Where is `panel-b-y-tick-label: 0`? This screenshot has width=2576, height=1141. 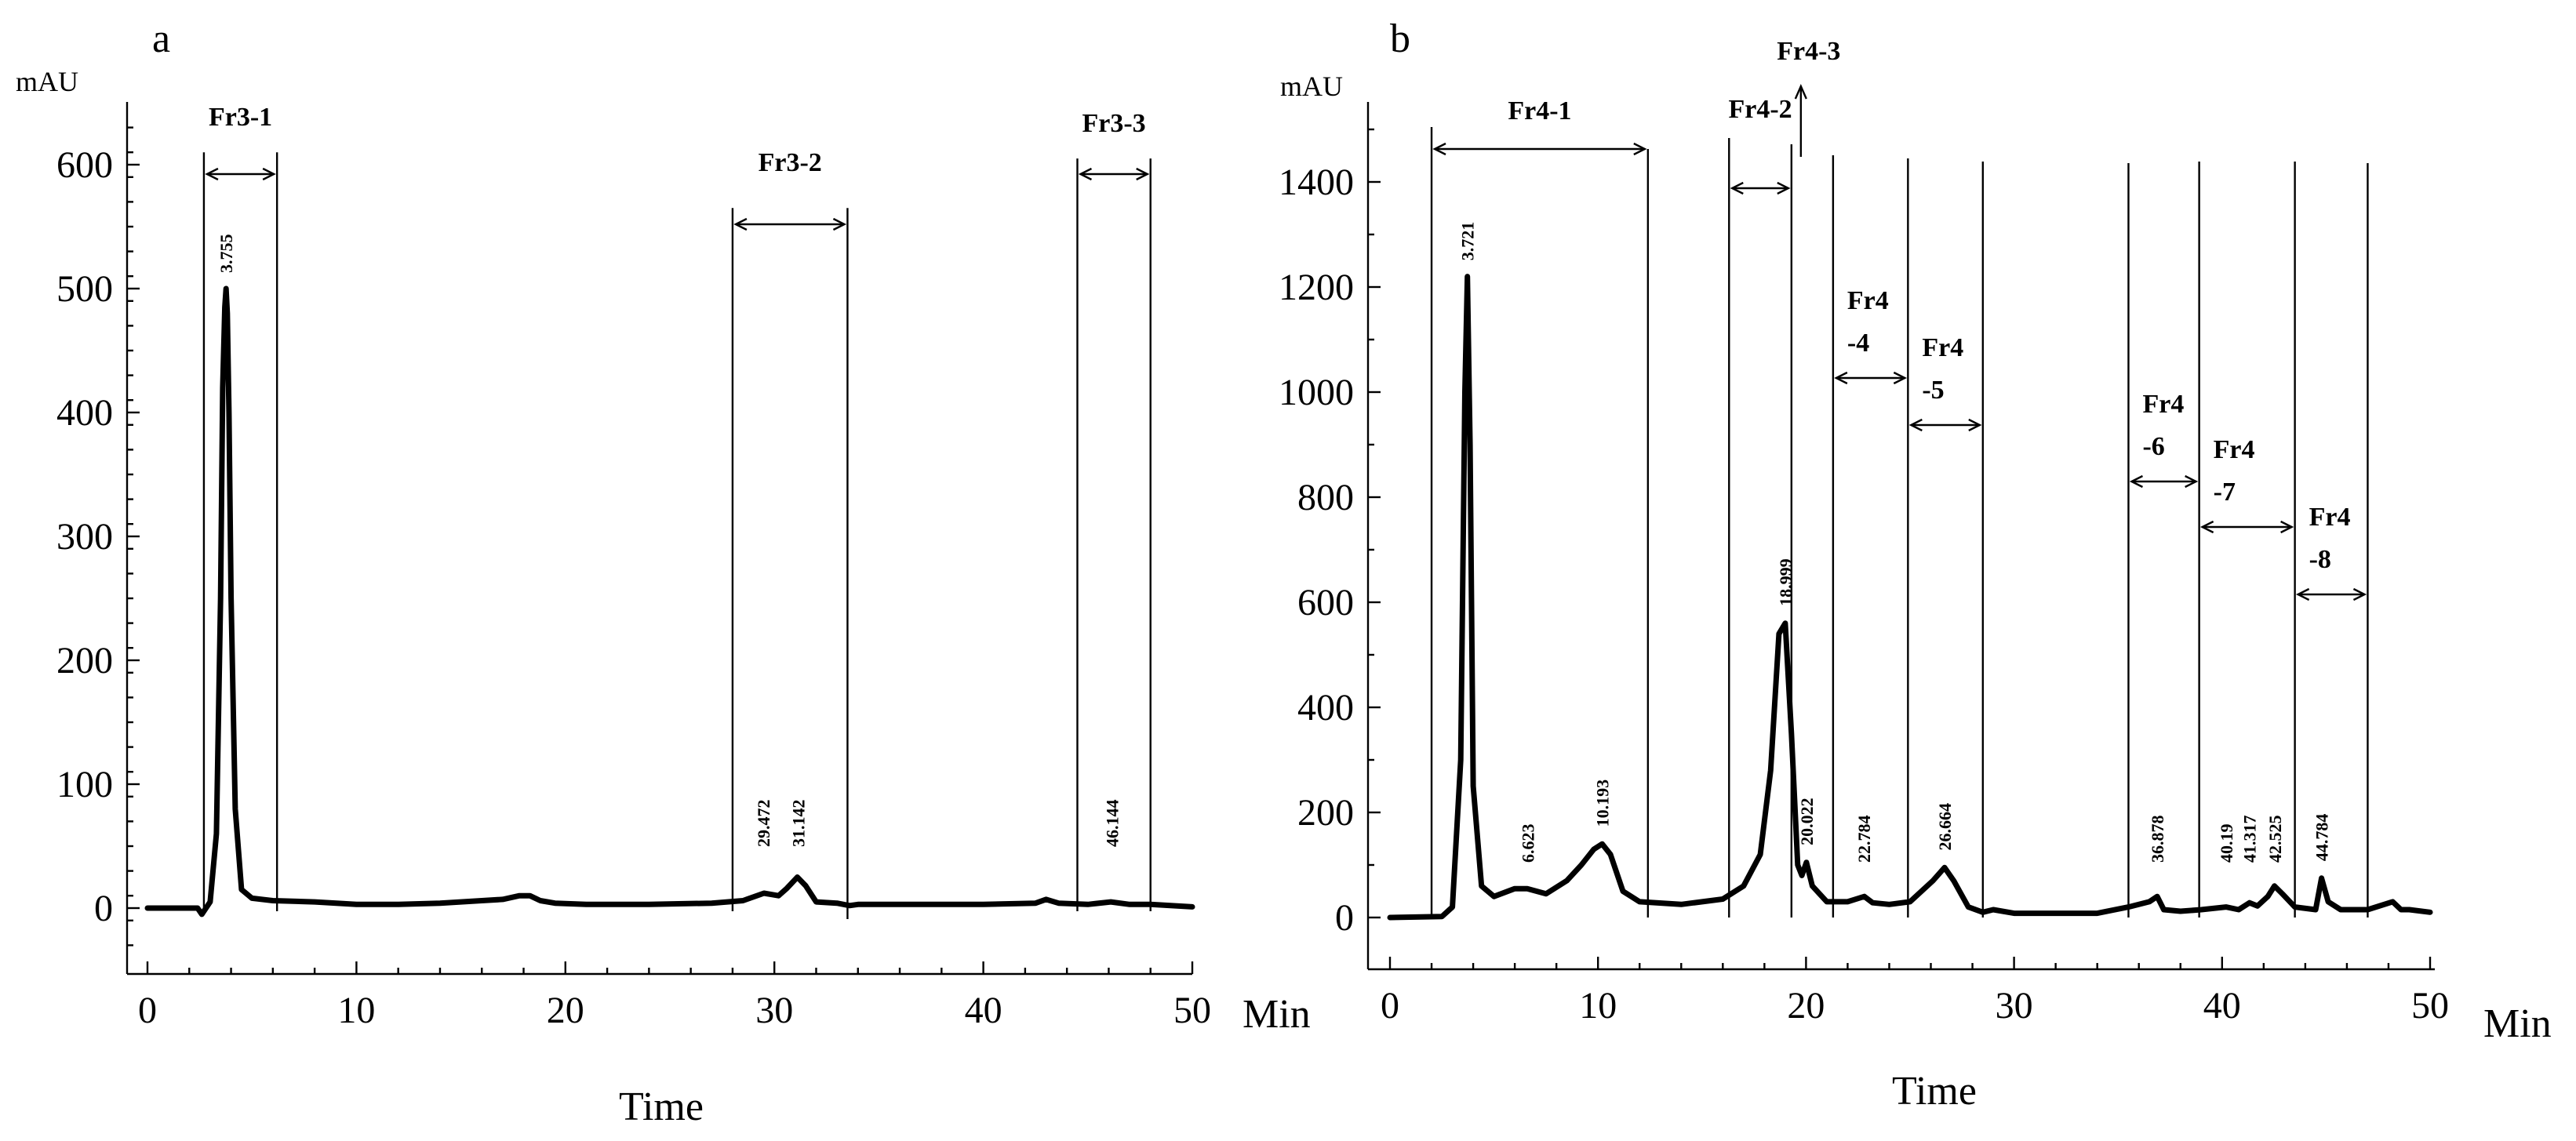 panel-b-y-tick-label: 0 is located at coordinates (1344, 918).